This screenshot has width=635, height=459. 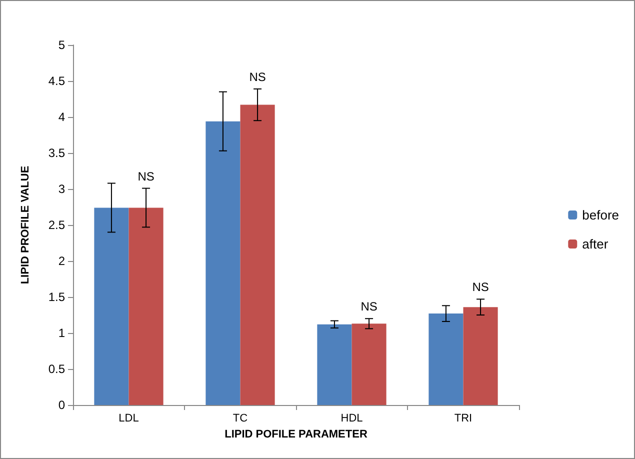 I want to click on legend-label: after, so click(x=595, y=244).